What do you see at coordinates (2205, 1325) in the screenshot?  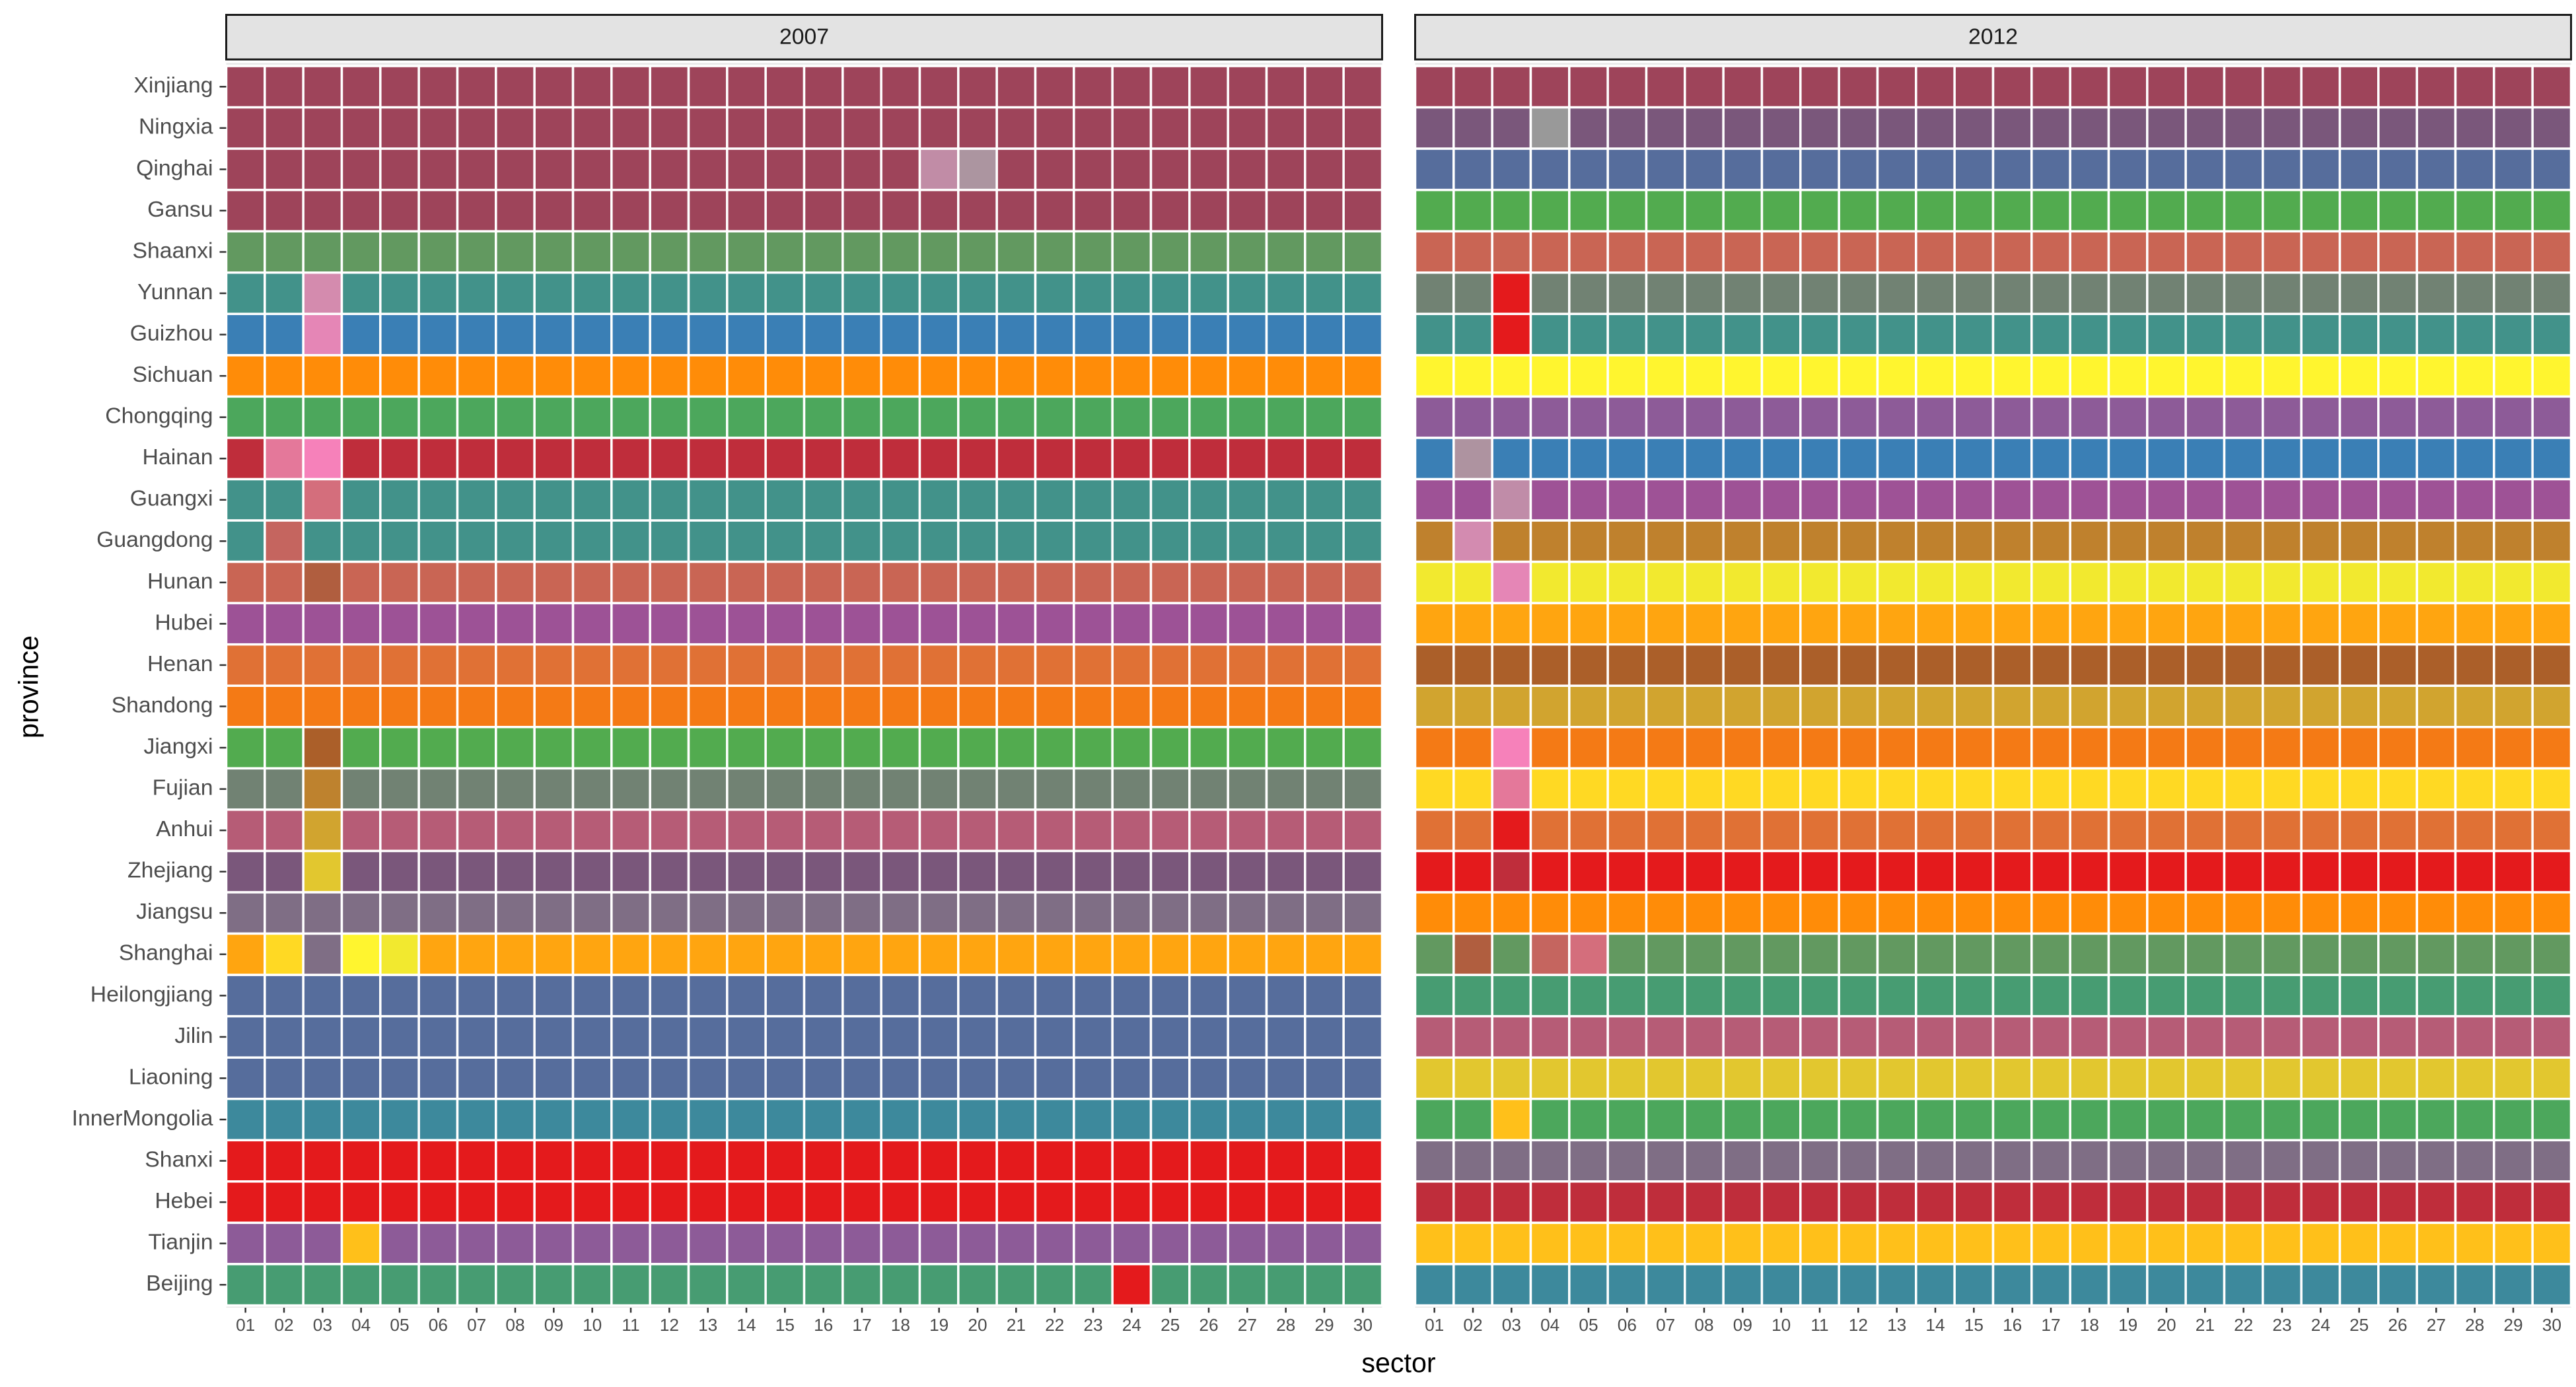 I see `x-tick-label: 21` at bounding box center [2205, 1325].